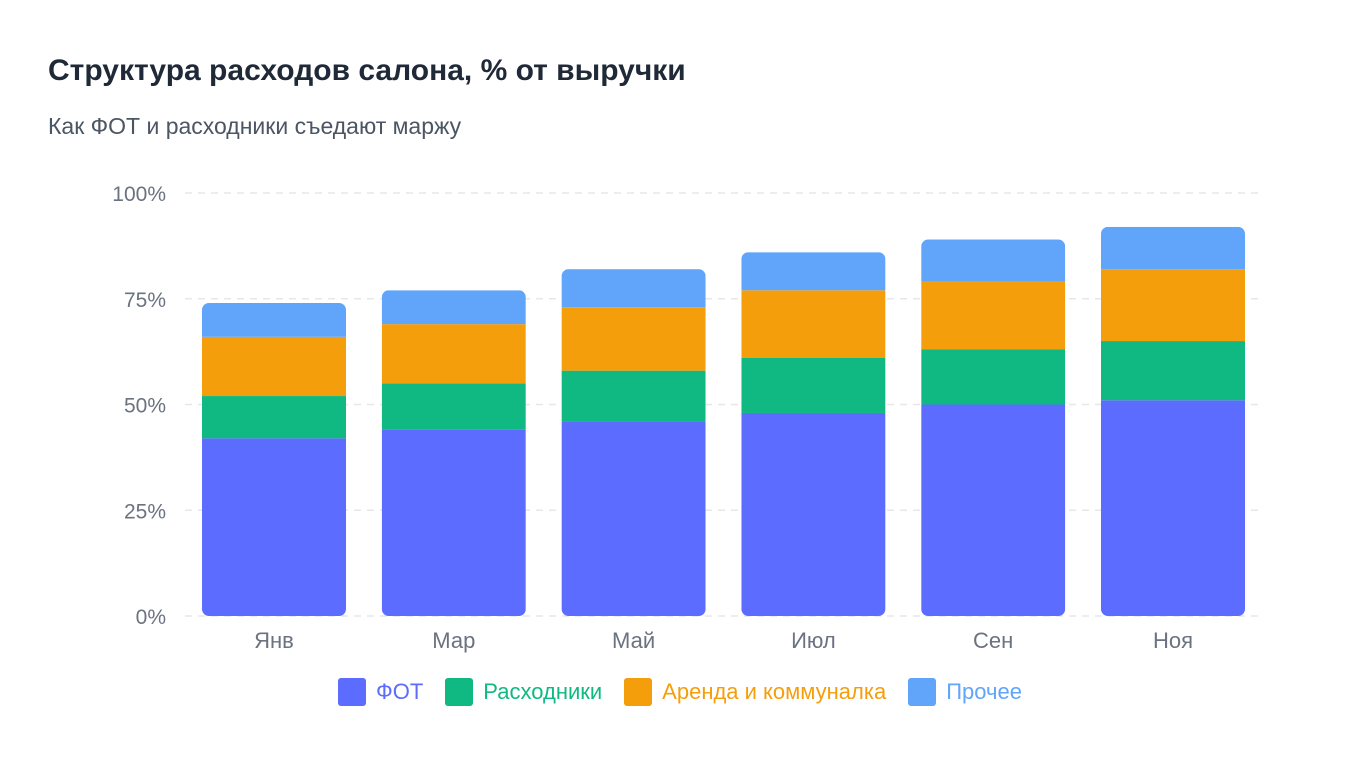  I want to click on x-tick-label: Мар, so click(453, 640).